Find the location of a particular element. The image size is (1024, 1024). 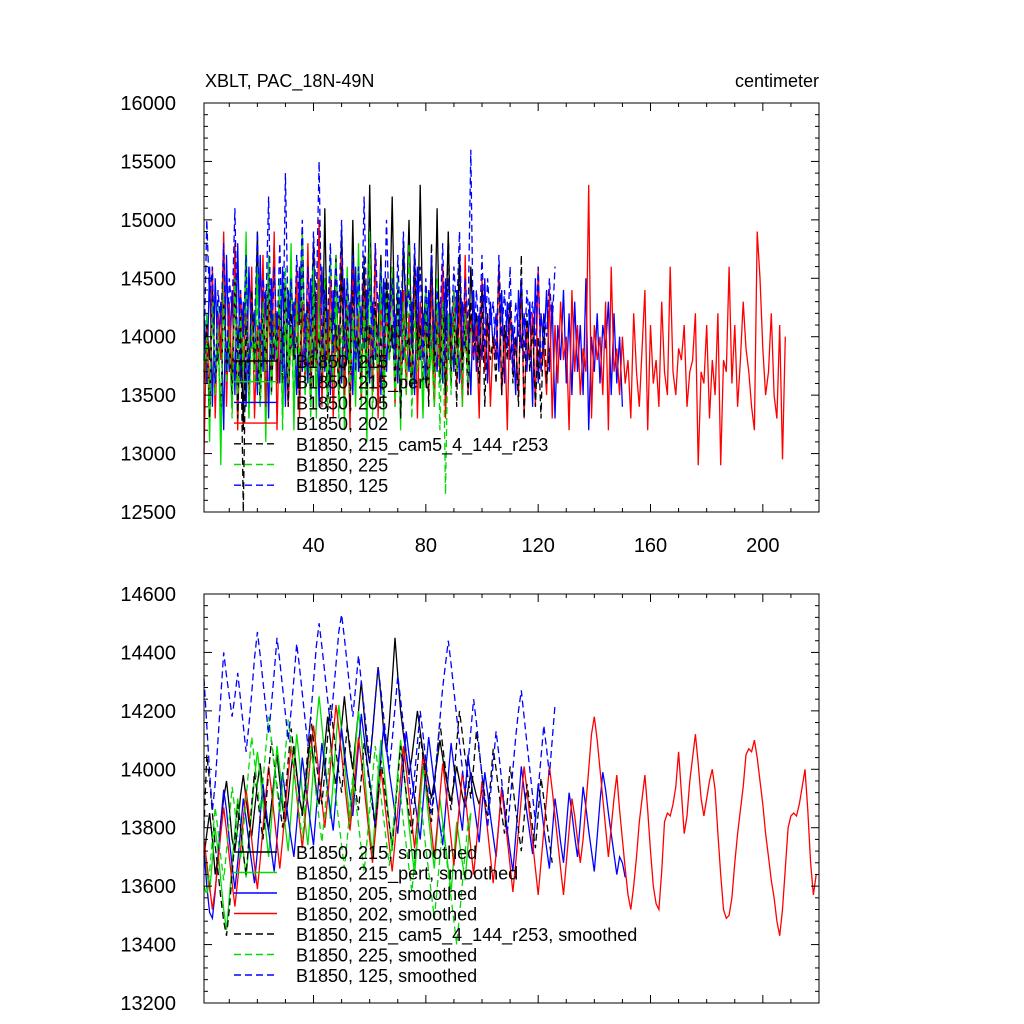

bottom-ytick-label: 14200 is located at coordinates (148, 712).